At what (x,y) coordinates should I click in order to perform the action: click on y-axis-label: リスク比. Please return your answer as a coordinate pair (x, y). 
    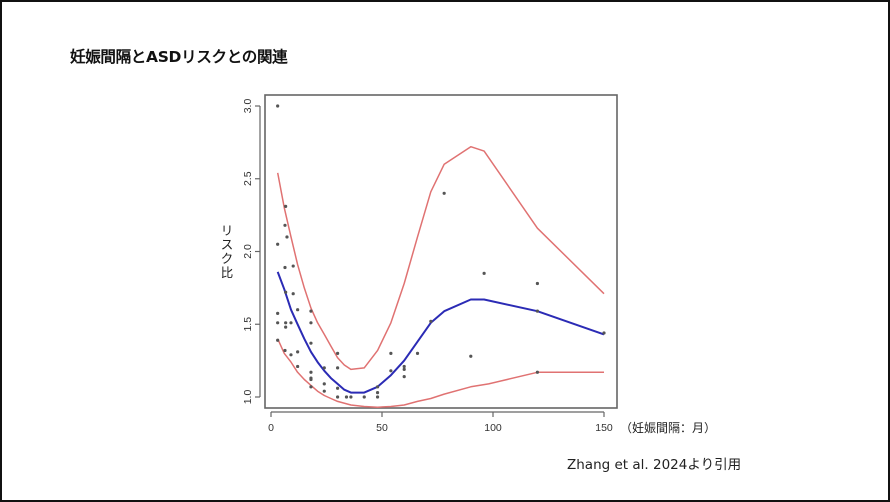
    Looking at the image, I should click on (227, 252).